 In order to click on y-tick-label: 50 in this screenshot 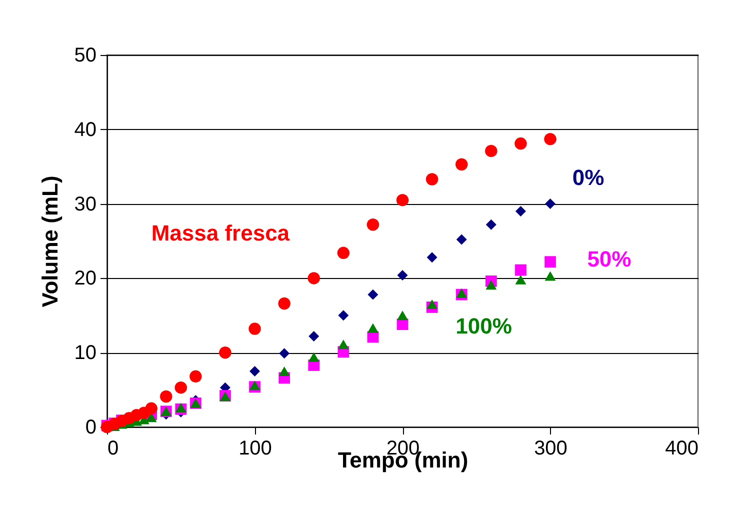, I will do `click(85, 55)`.